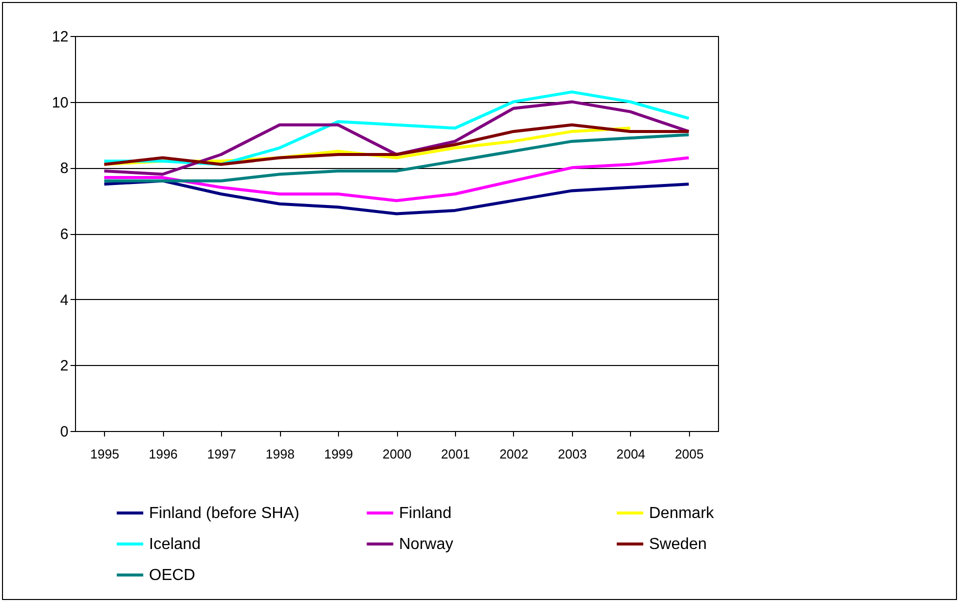  I want to click on x-tick-label: 1995, so click(105, 454).